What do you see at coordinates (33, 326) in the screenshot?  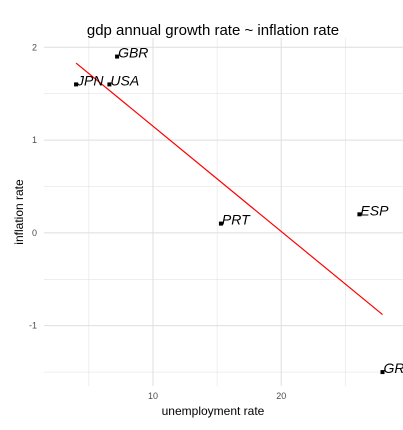 I see `y-tick-label: -1` at bounding box center [33, 326].